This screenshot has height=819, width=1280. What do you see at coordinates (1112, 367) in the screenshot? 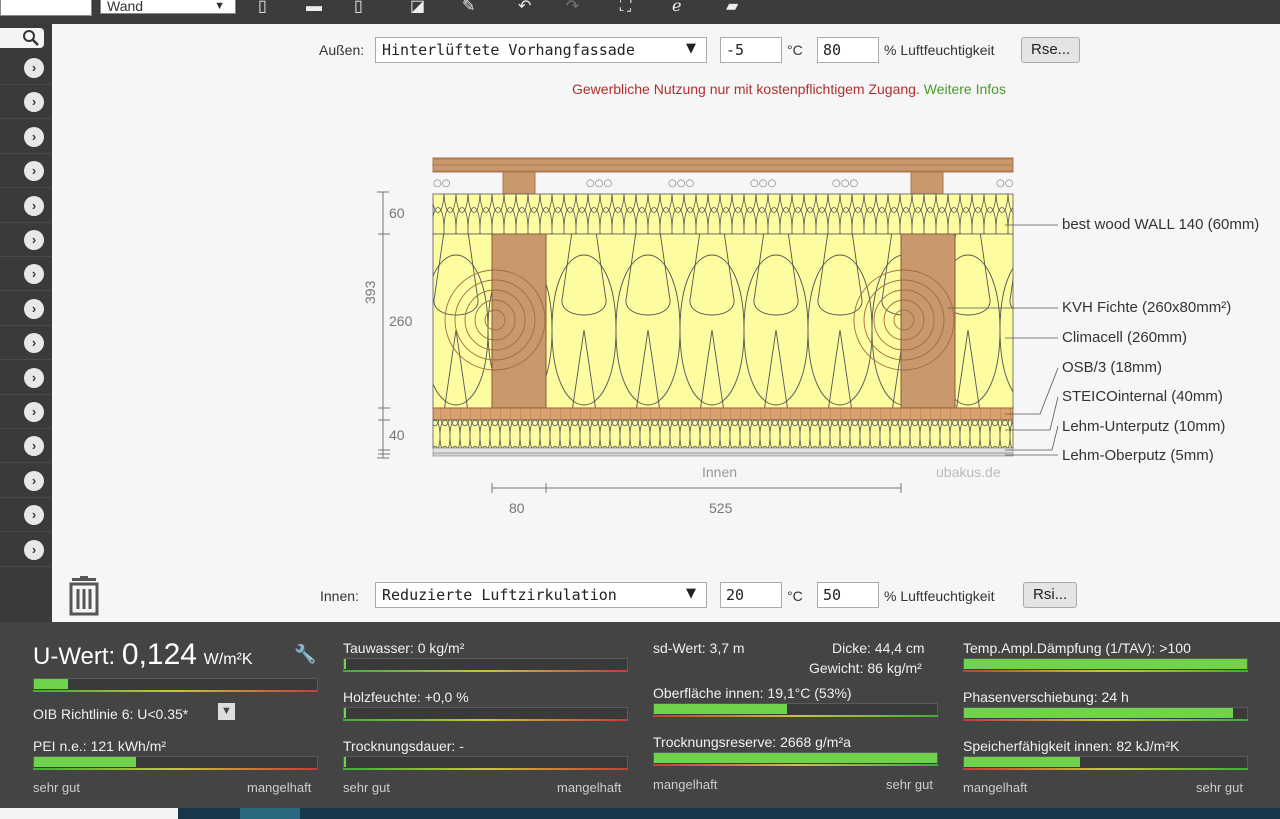
I see `layer-label-osb: OSB/3 (18mm)` at bounding box center [1112, 367].